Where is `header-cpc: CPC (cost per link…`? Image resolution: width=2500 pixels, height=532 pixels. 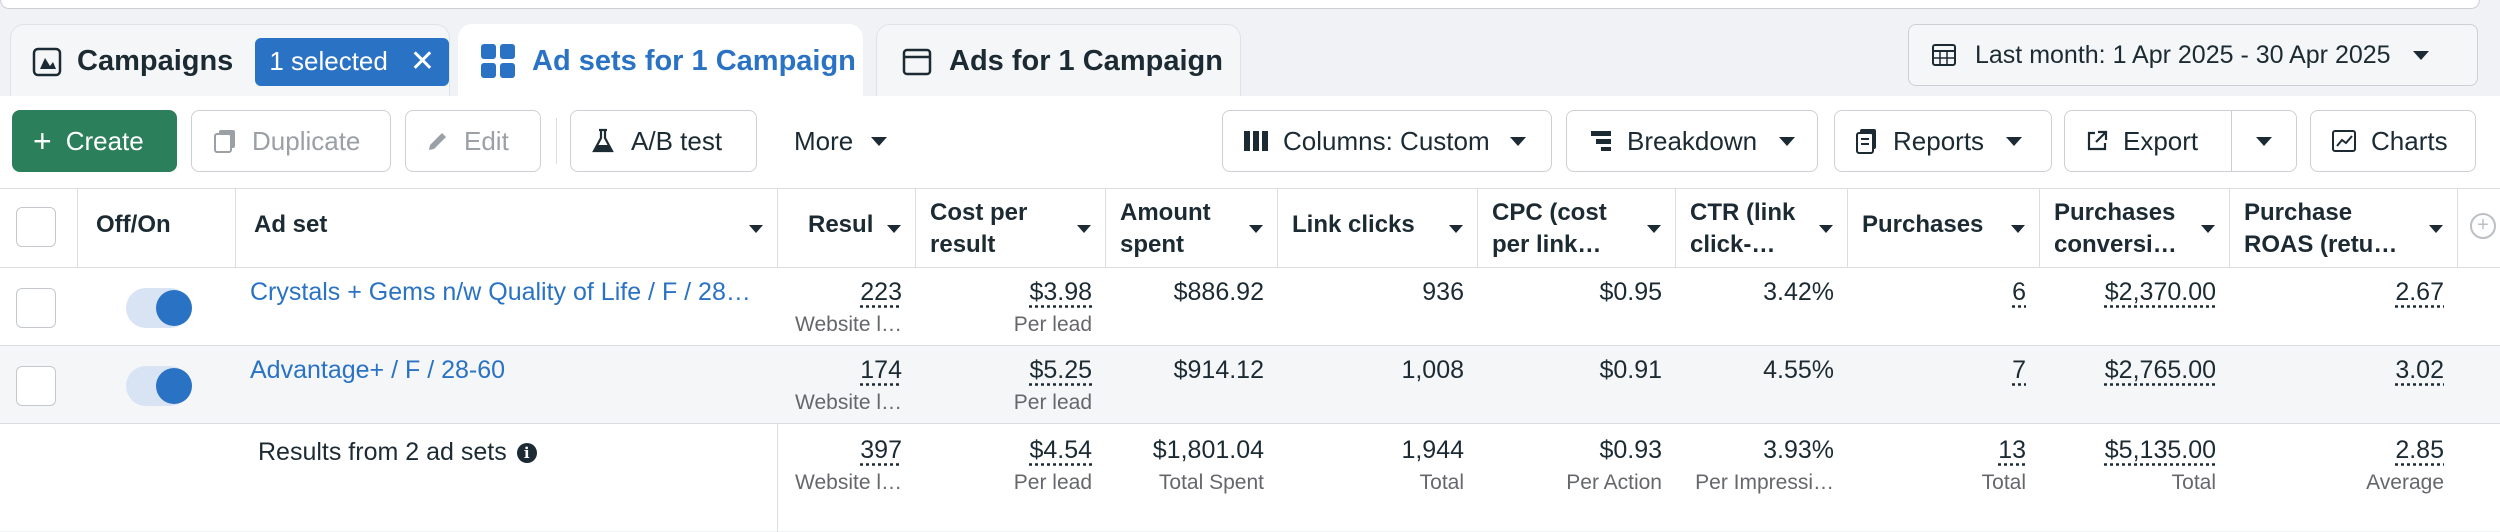
header-cpc: CPC (cost per link… is located at coordinates (1577, 228).